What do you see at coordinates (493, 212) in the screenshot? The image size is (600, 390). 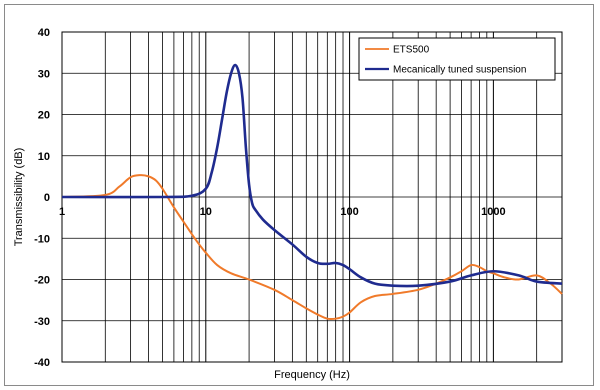 I see `x-tick-label: 1000` at bounding box center [493, 212].